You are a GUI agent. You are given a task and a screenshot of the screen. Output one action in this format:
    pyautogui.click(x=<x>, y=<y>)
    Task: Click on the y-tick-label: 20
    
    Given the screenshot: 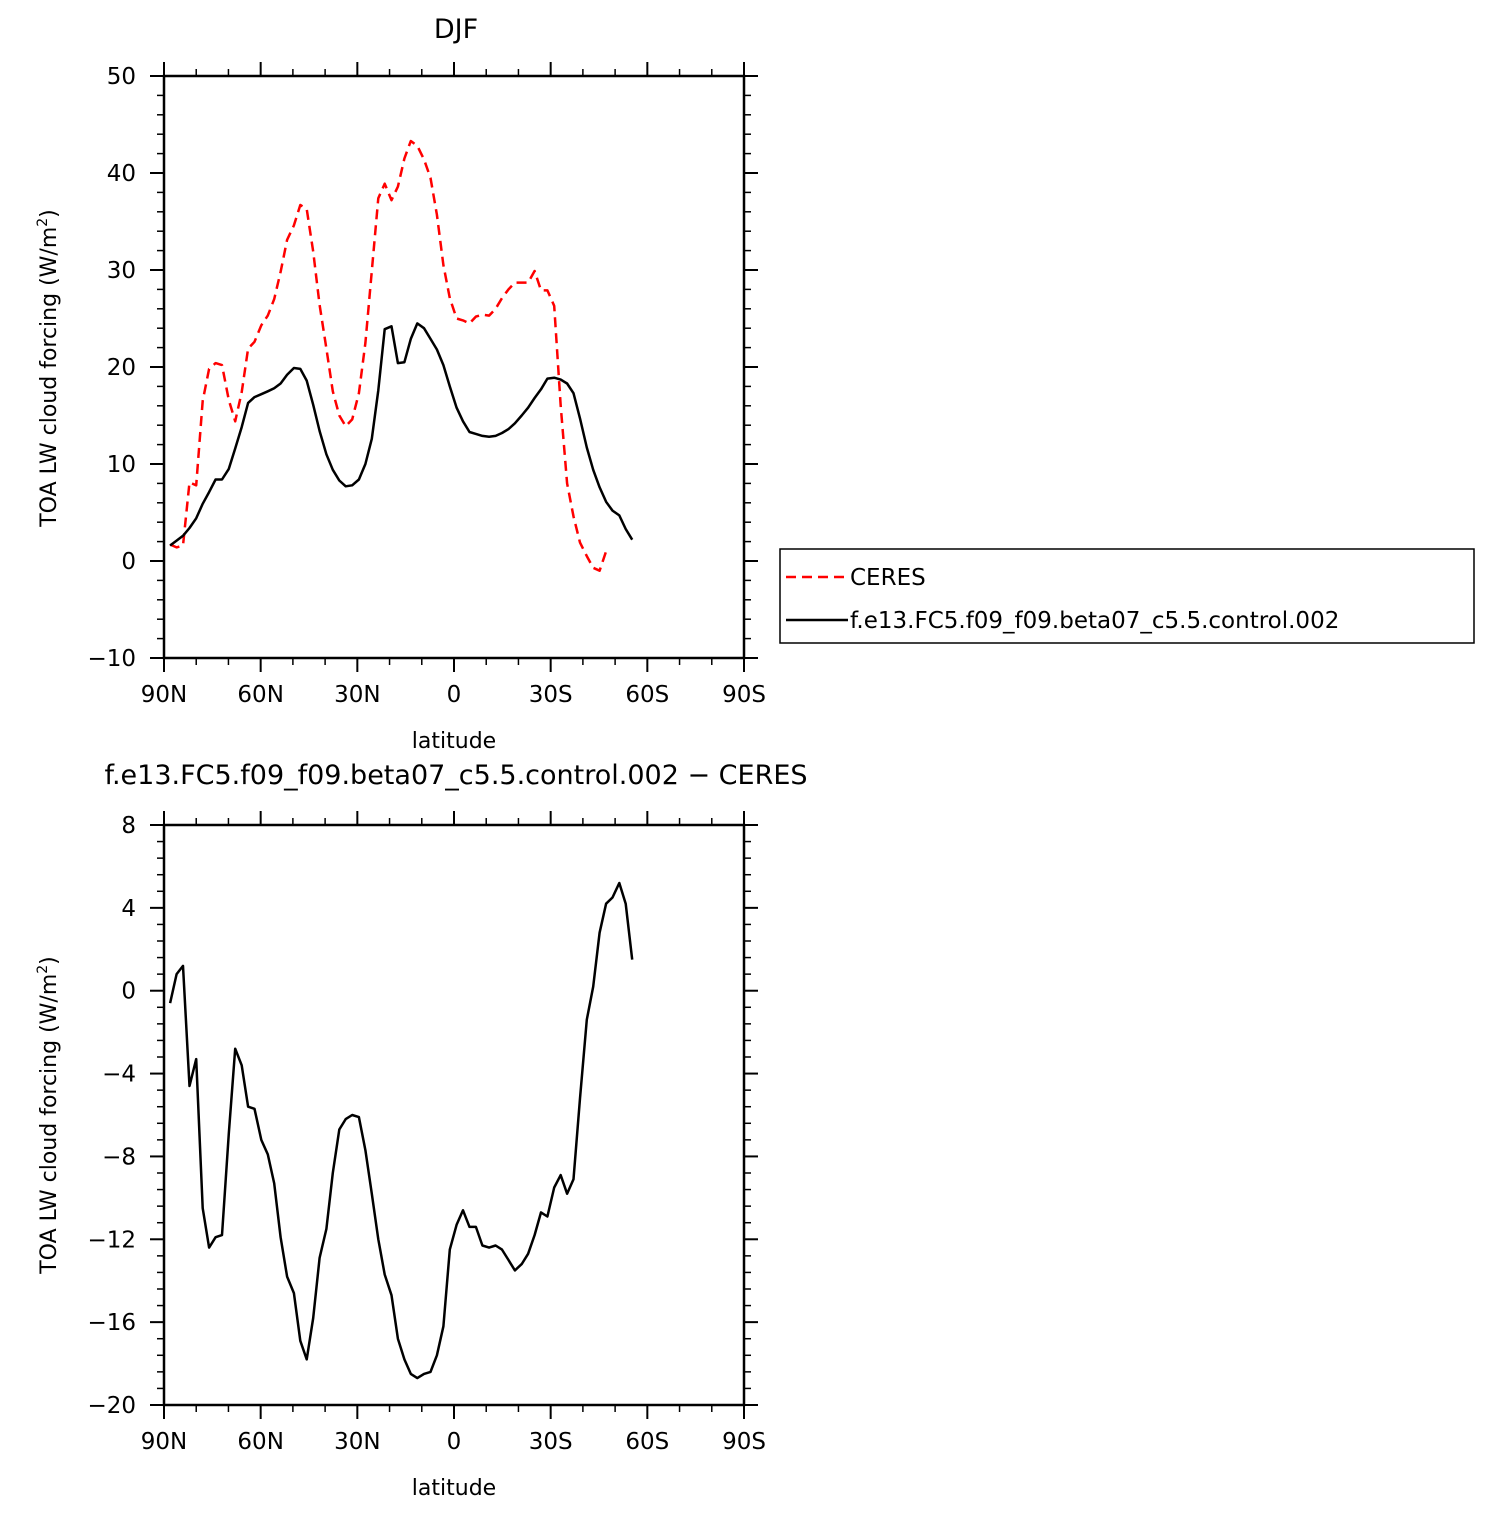 What is the action you would take?
    pyautogui.click(x=121, y=368)
    